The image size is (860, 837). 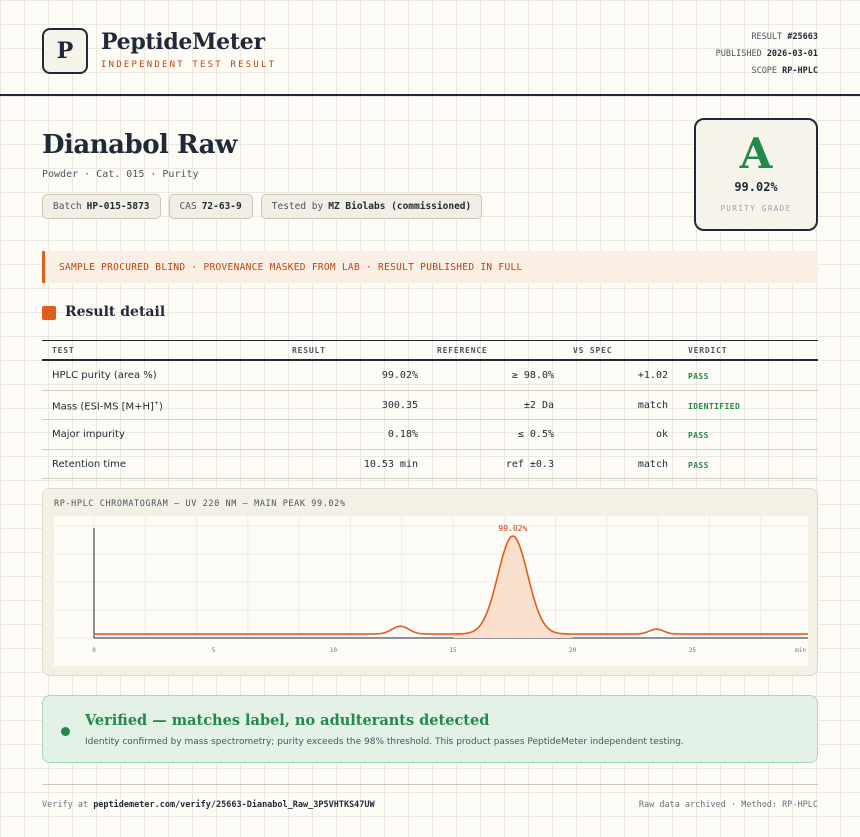 What do you see at coordinates (738, 54) in the screenshot?
I see `published-label: PUBLISHED` at bounding box center [738, 54].